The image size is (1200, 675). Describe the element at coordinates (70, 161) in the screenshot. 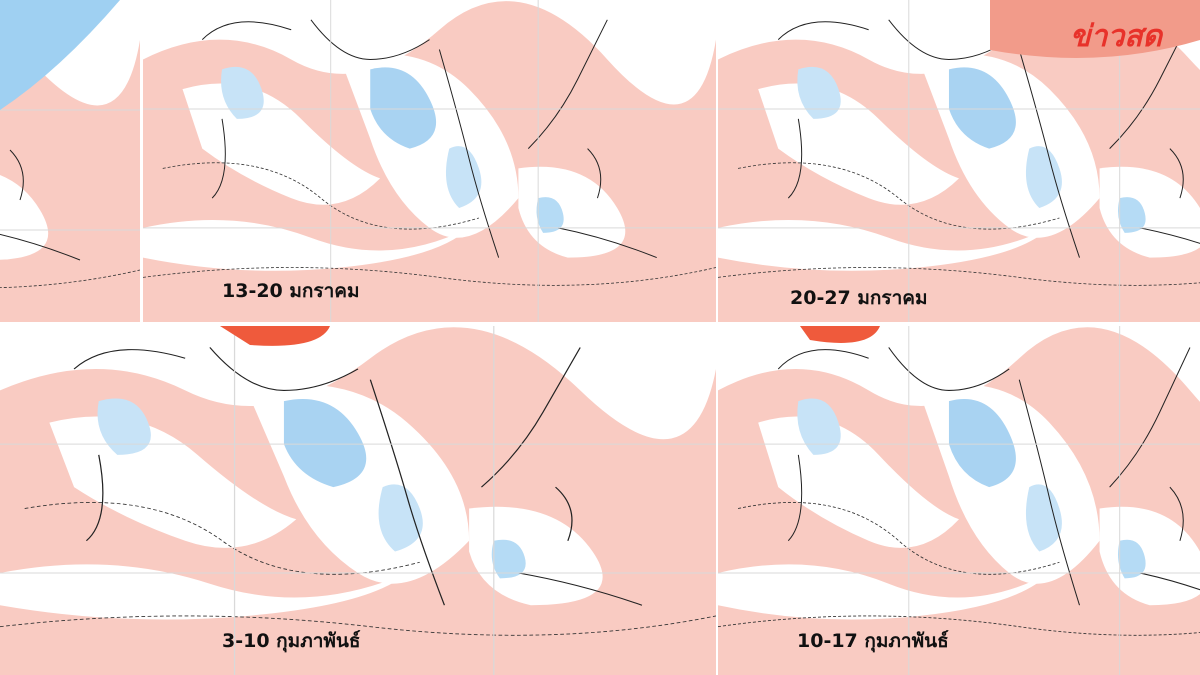

I see `left-strip` at that location.